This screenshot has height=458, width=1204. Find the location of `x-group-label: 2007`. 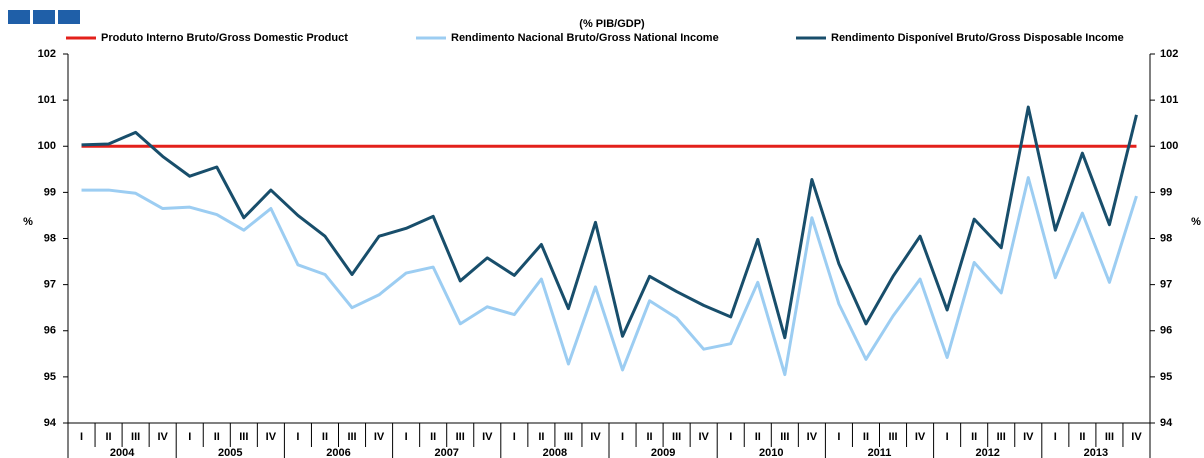

x-group-label: 2007 is located at coordinates (446, 452).